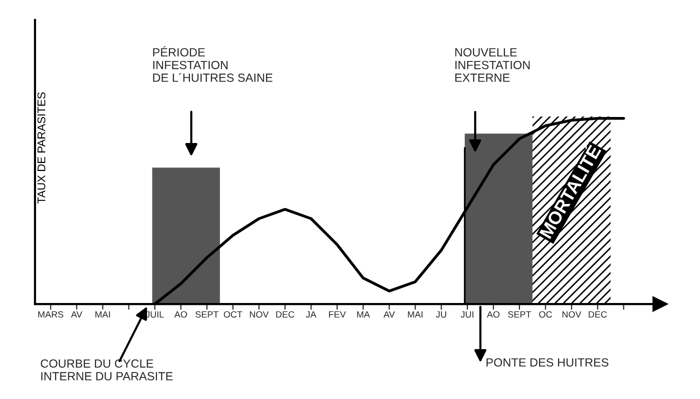 This screenshot has width=700, height=399. What do you see at coordinates (41, 148) in the screenshot?
I see `y-axis-title: TAUX DE PARASITES` at bounding box center [41, 148].